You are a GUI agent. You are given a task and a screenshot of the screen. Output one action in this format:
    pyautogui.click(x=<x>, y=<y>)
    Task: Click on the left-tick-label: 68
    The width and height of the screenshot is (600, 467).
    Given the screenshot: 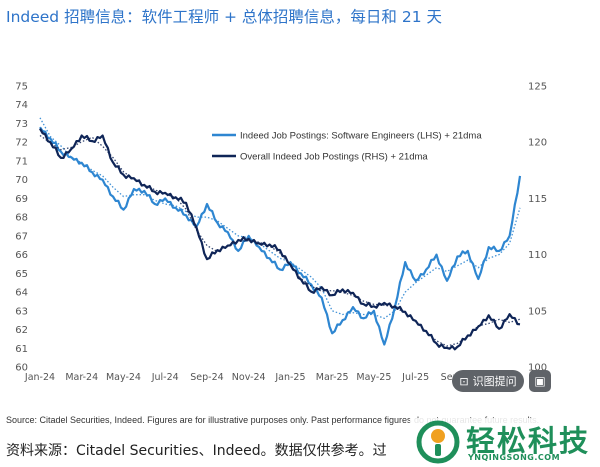 What is the action you would take?
    pyautogui.click(x=21, y=218)
    